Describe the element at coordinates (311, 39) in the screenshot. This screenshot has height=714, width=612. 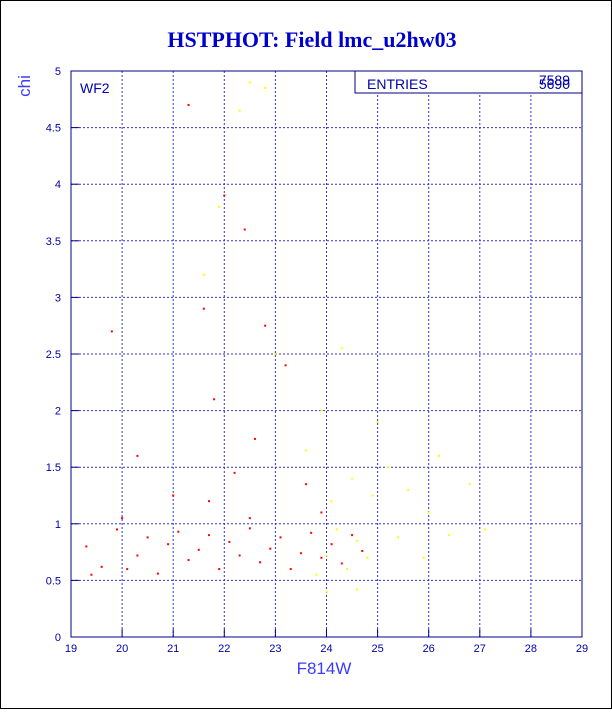
I see `chart-title: HSTPHOT: Field lmc_u2hw03` at that location.